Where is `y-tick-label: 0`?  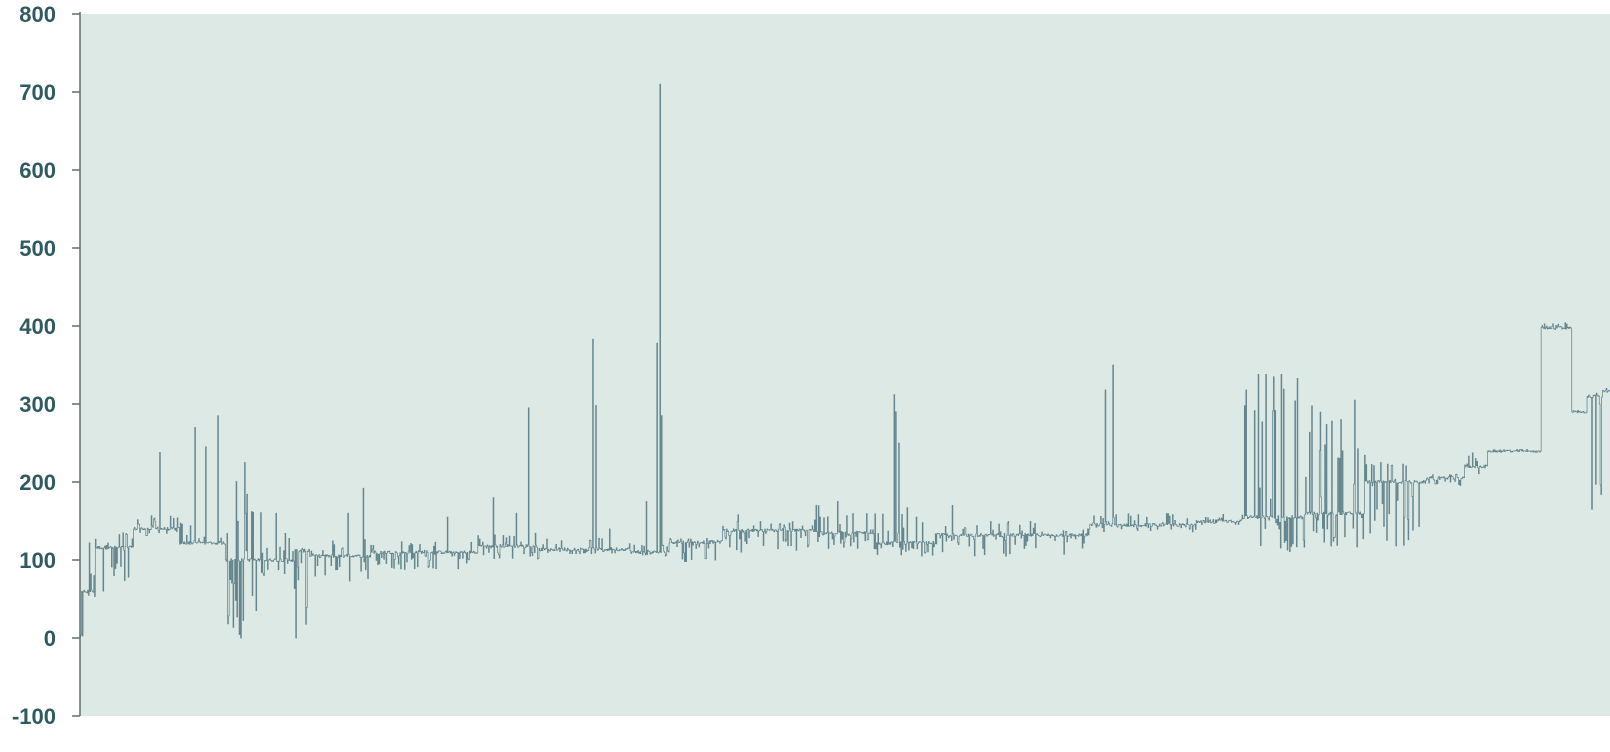
y-tick-label: 0 is located at coordinates (50, 638).